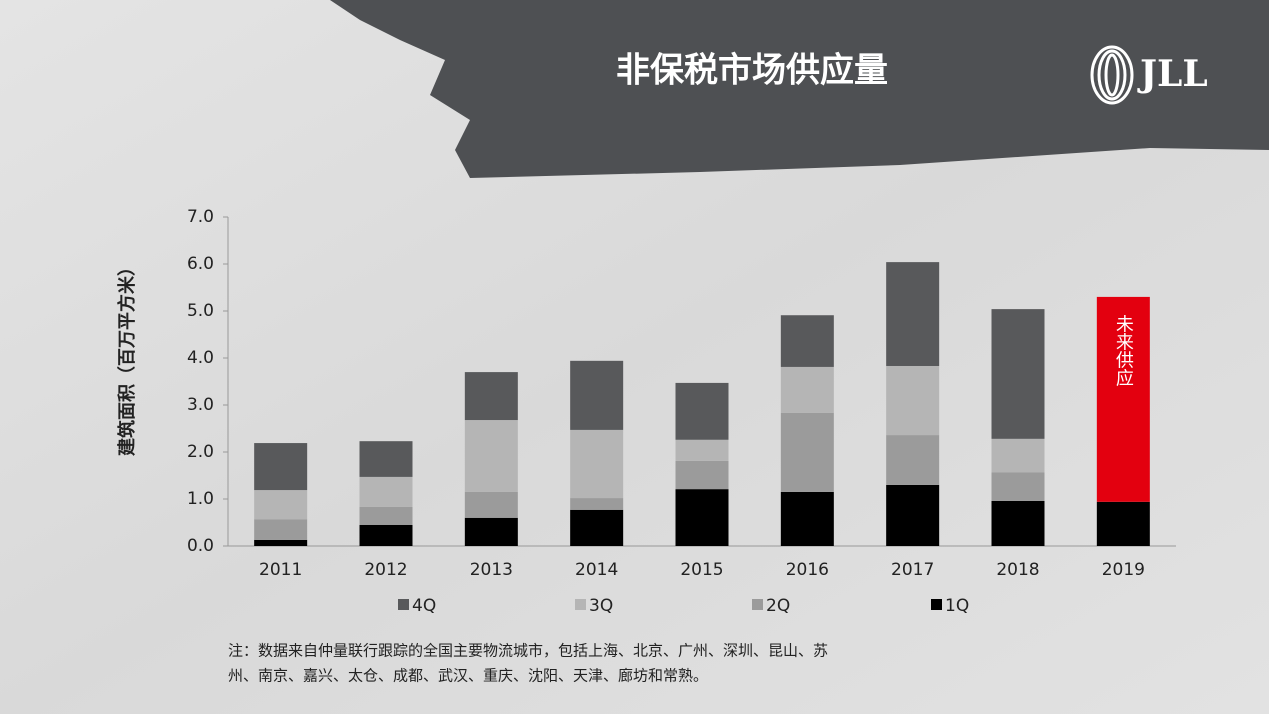 This screenshot has width=1269, height=714. I want to click on x-tick-label: 2018, so click(1017, 570).